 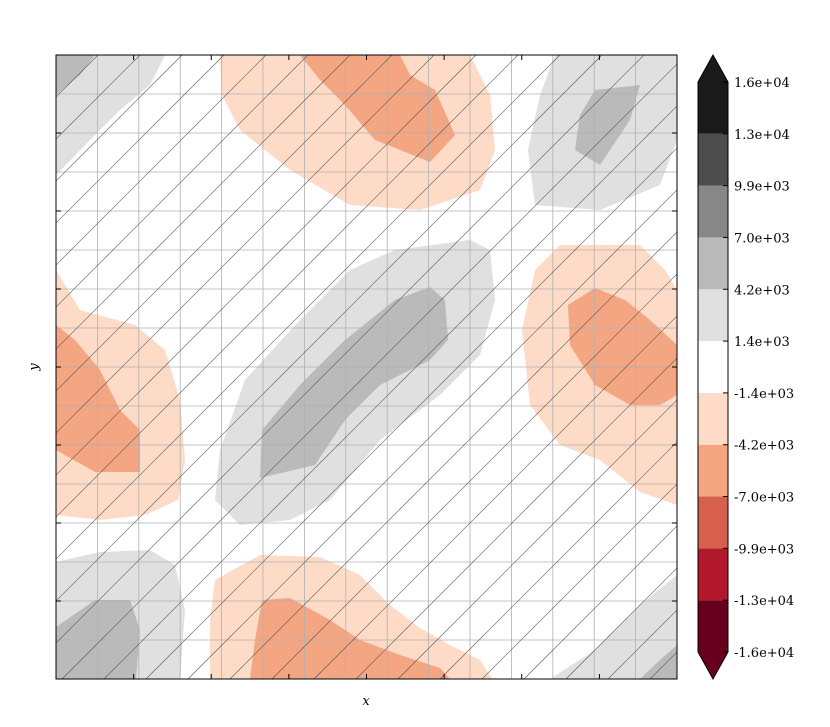 I want to click on colorbar-tick-label: -9.9e+03, so click(x=764, y=549).